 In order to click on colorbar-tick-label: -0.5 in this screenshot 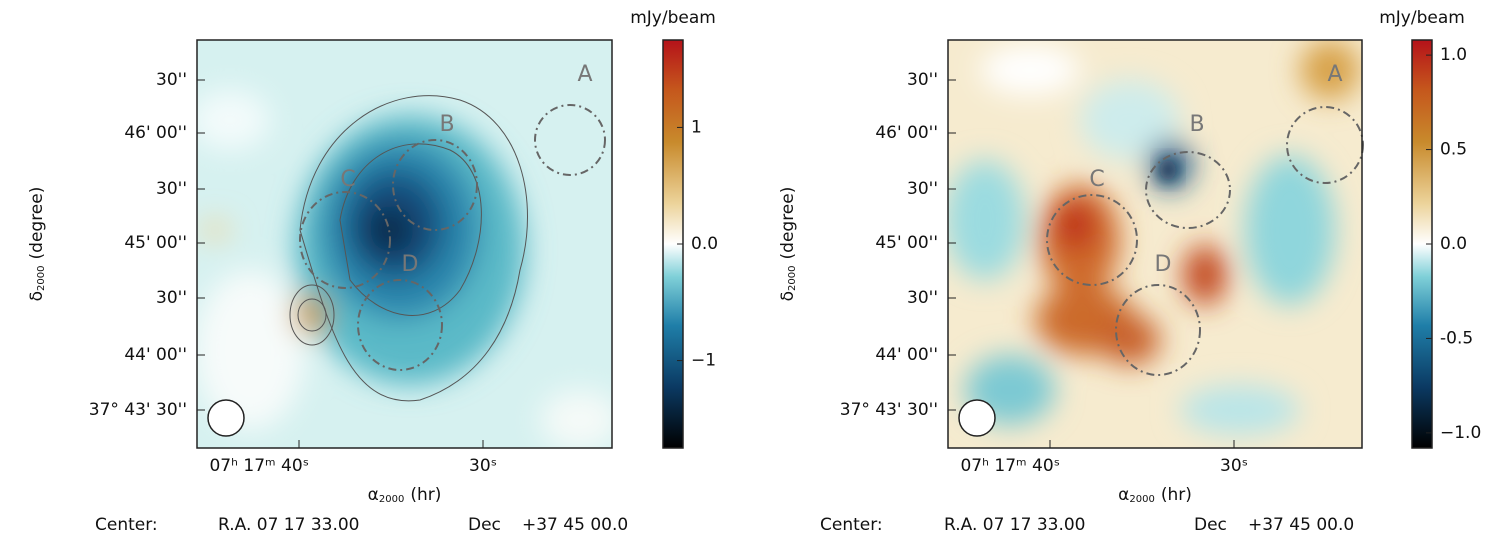, I will do `click(1456, 338)`.